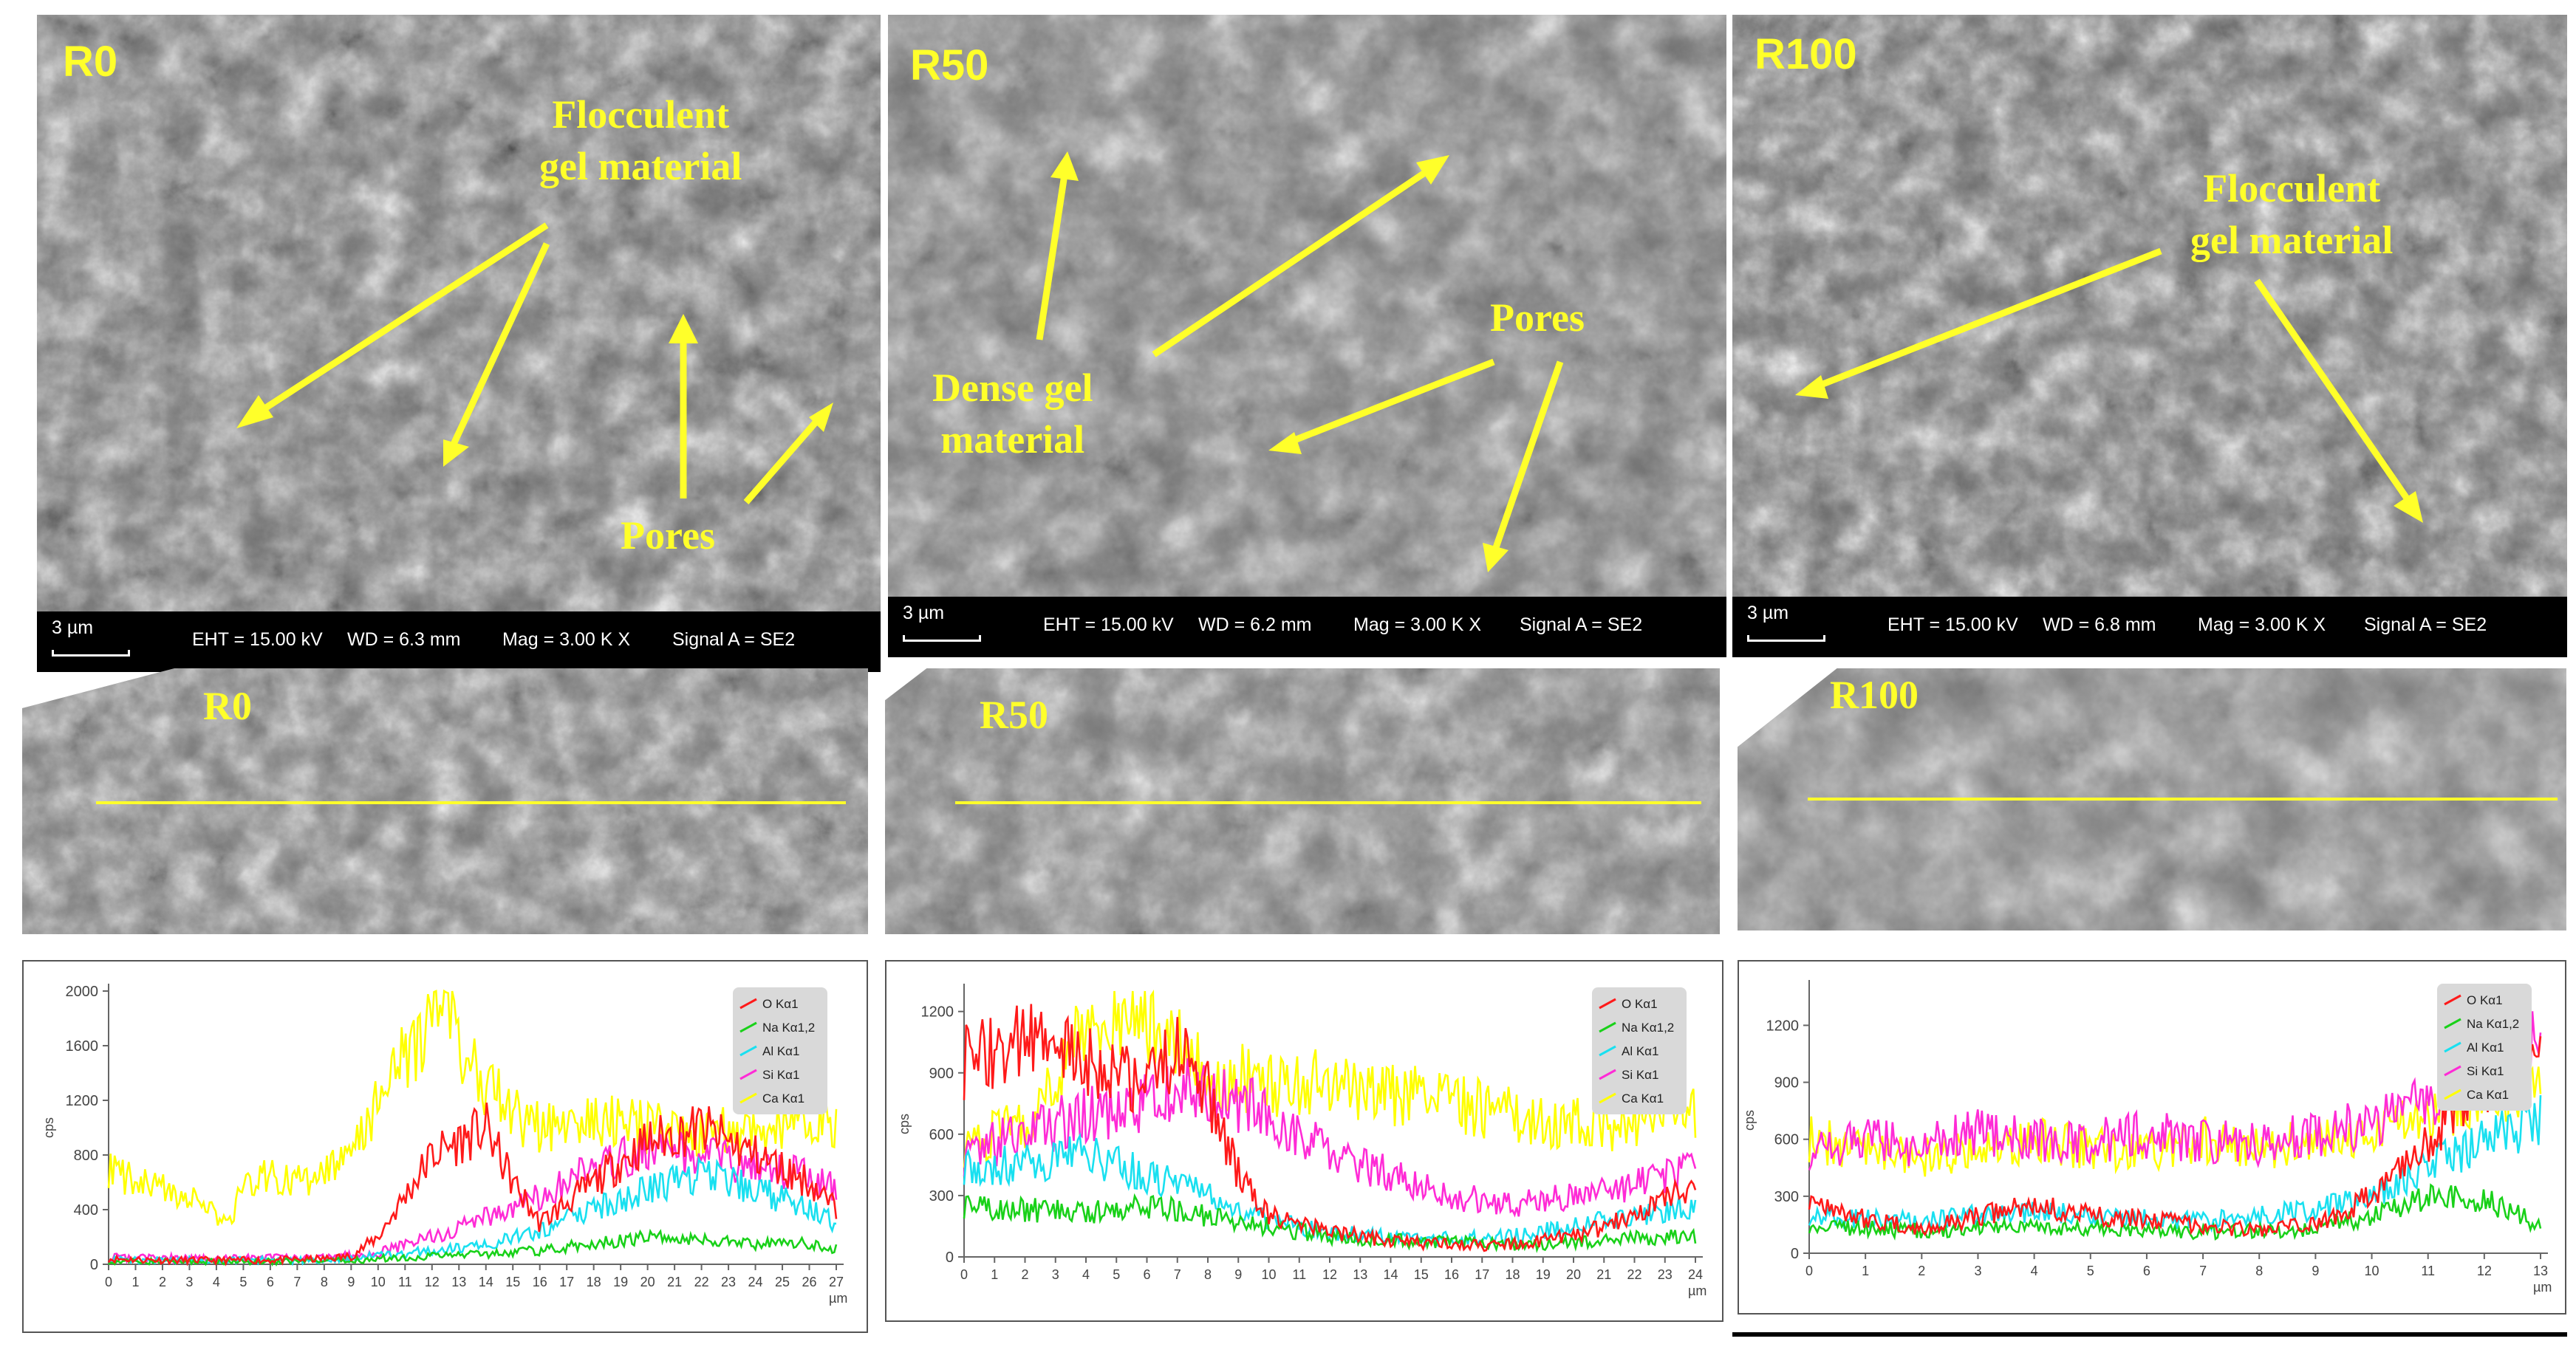 The height and width of the screenshot is (1347, 2576). What do you see at coordinates (1574, 1274) in the screenshot?
I see `x-tick-label: 20` at bounding box center [1574, 1274].